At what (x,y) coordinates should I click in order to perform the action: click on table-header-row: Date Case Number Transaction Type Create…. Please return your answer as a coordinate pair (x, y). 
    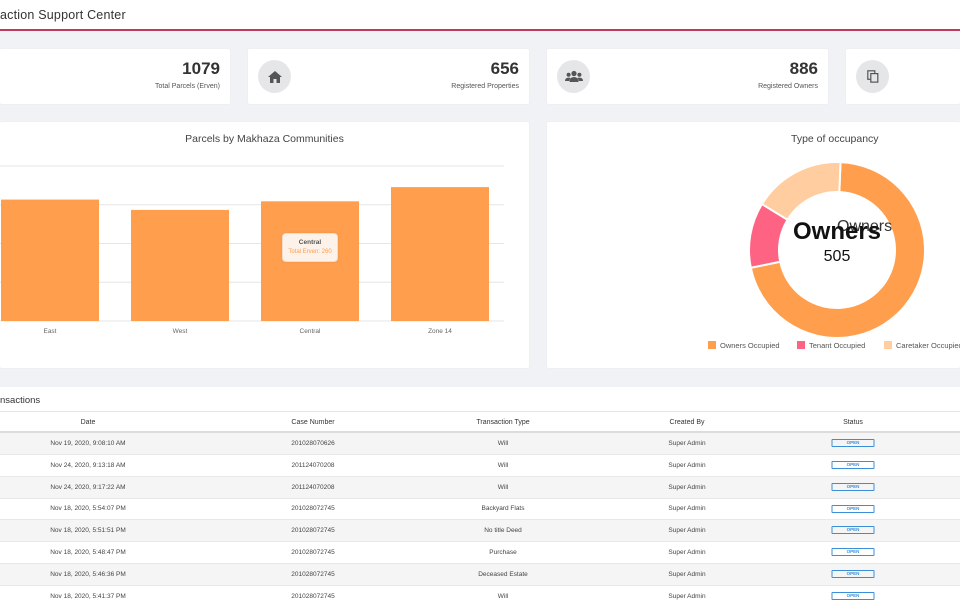
    Looking at the image, I should click on (480, 422).